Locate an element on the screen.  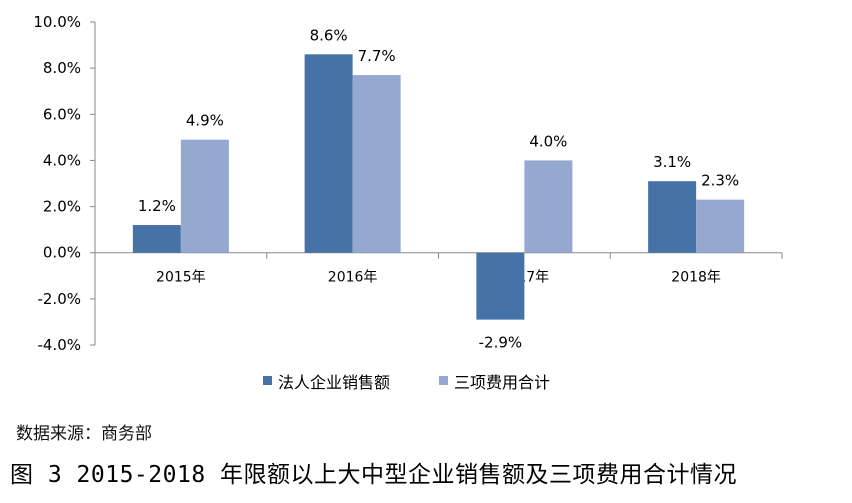
y-tick-label: -2.0% is located at coordinates (59, 299).